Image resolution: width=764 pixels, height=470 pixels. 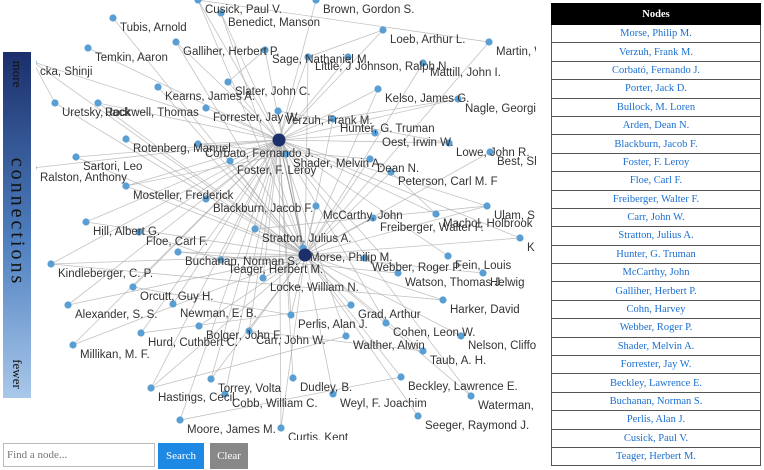 What do you see at coordinates (656, 328) in the screenshot?
I see `node-link: Webber, Roger P.` at bounding box center [656, 328].